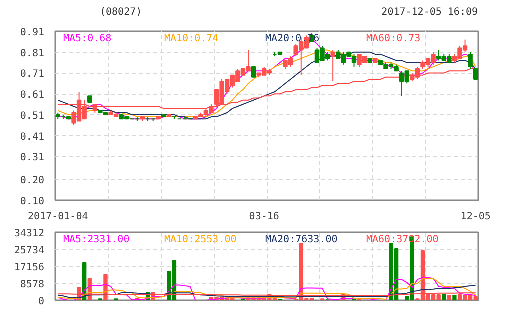 The width and height of the screenshot is (505, 330). What do you see at coordinates (88, 39) in the screenshot?
I see `text: MA5:0.68` at bounding box center [88, 39].